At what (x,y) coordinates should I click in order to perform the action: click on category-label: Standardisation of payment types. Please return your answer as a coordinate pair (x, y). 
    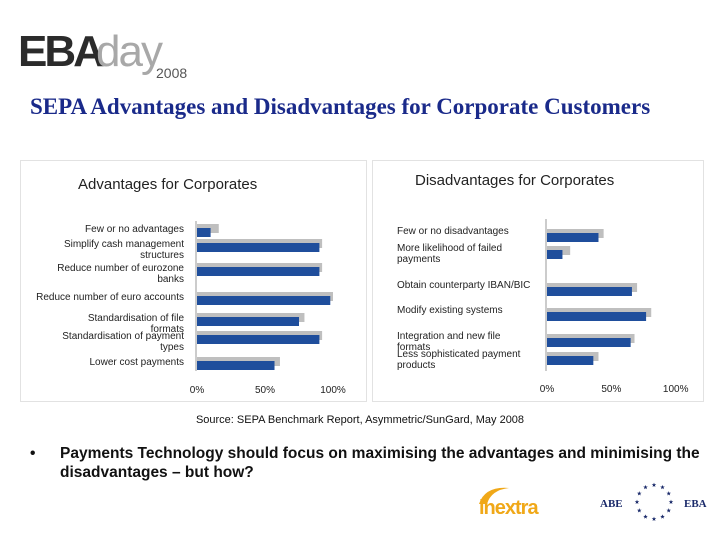
    Looking at the image, I should click on (123, 342).